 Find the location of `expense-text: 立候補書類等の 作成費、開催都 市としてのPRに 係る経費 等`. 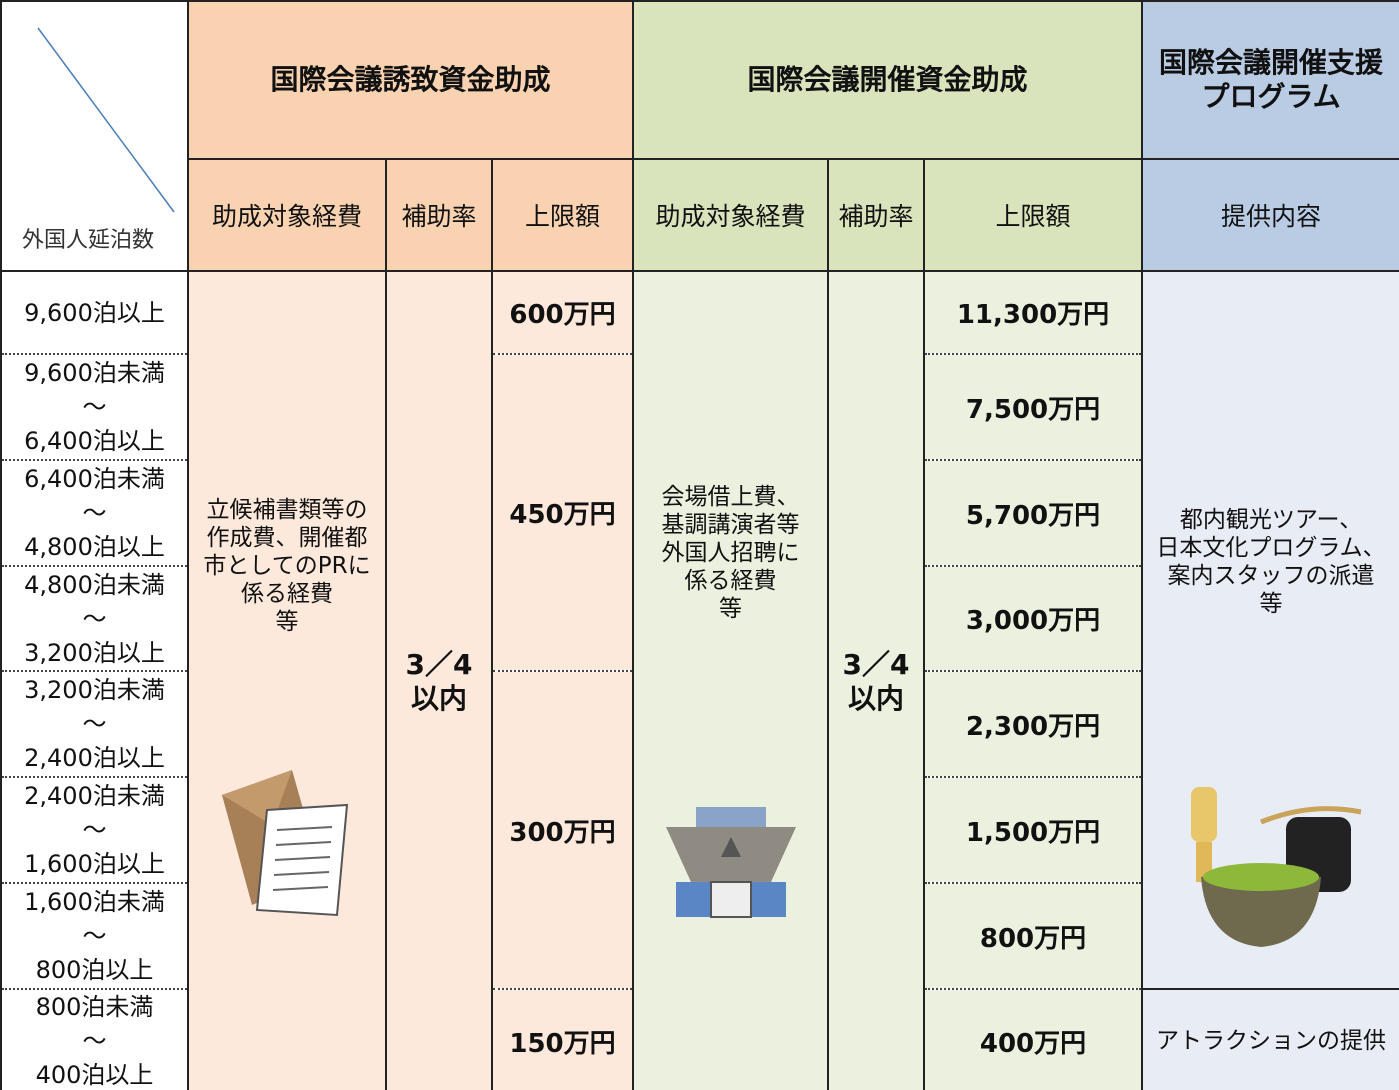

expense-text: 立候補書類等の 作成費、開催都 市としてのPRに 係る経費 等 is located at coordinates (287, 566).